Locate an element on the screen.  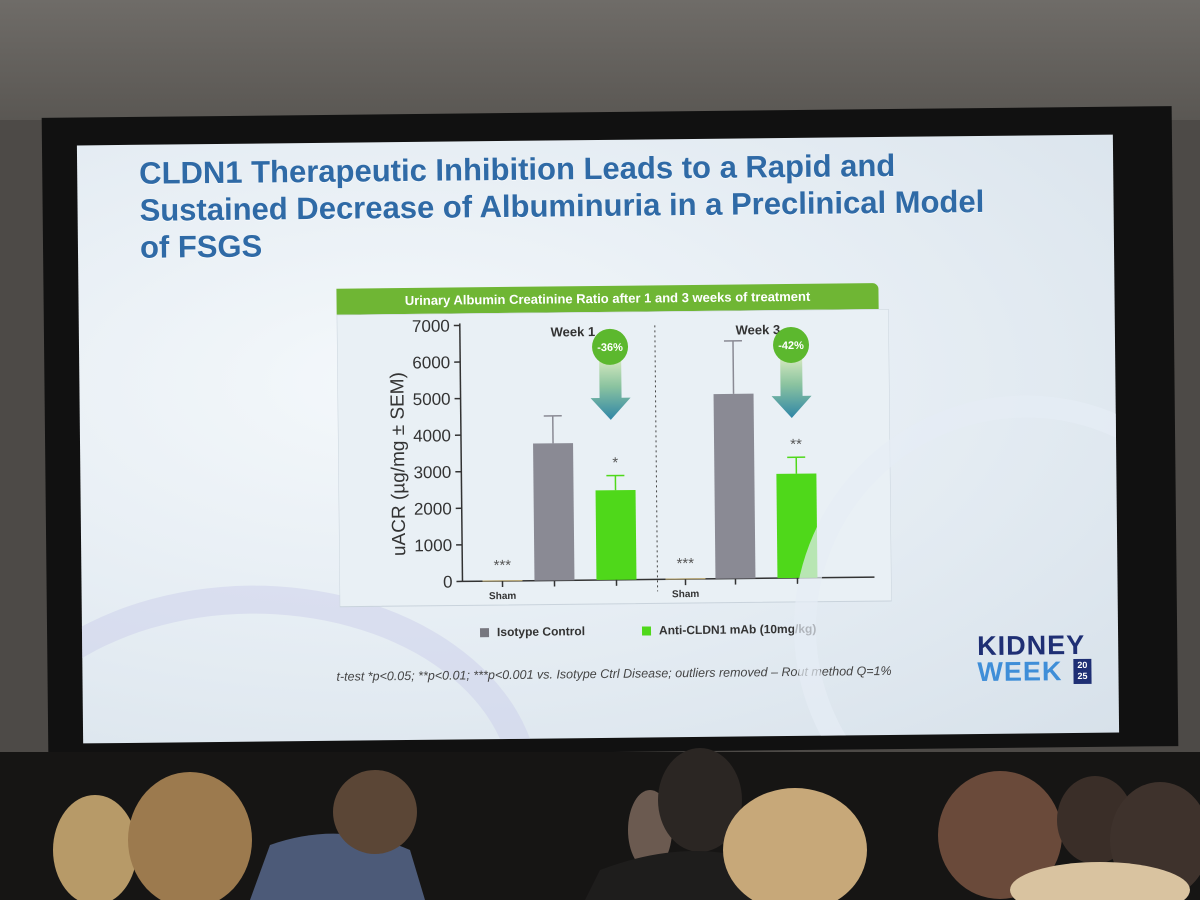
y-tick-label: 1000 is located at coordinates (433, 545).